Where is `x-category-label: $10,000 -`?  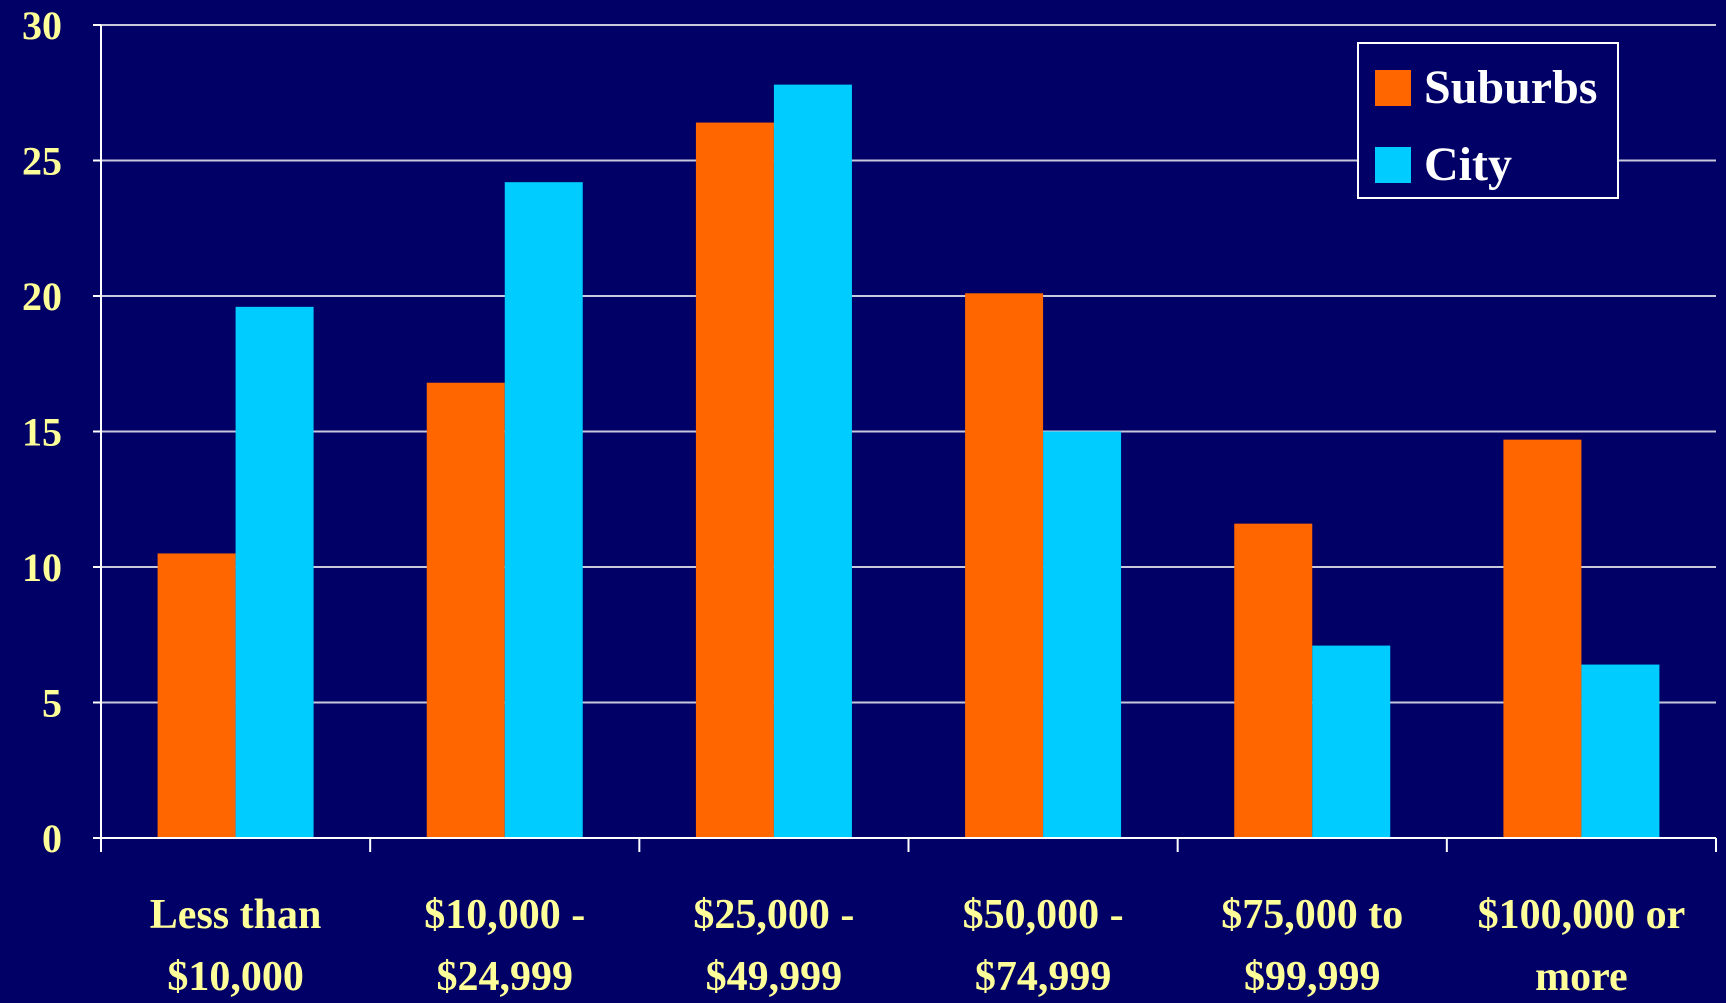 x-category-label: $10,000 - is located at coordinates (504, 915).